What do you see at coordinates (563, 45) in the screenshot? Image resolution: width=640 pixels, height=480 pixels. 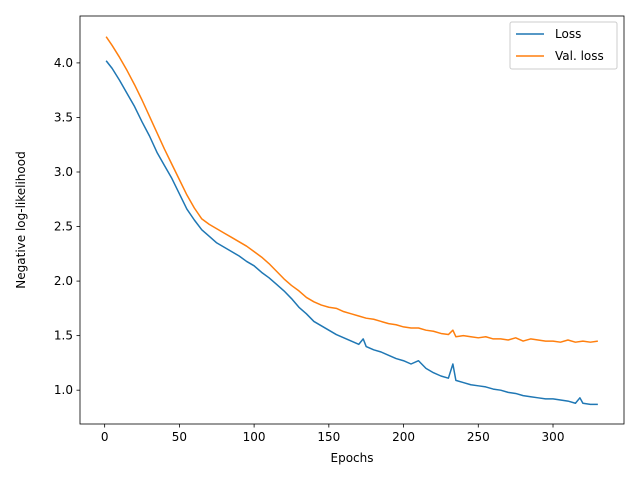 I see `legend: Loss Val. loss` at bounding box center [563, 45].